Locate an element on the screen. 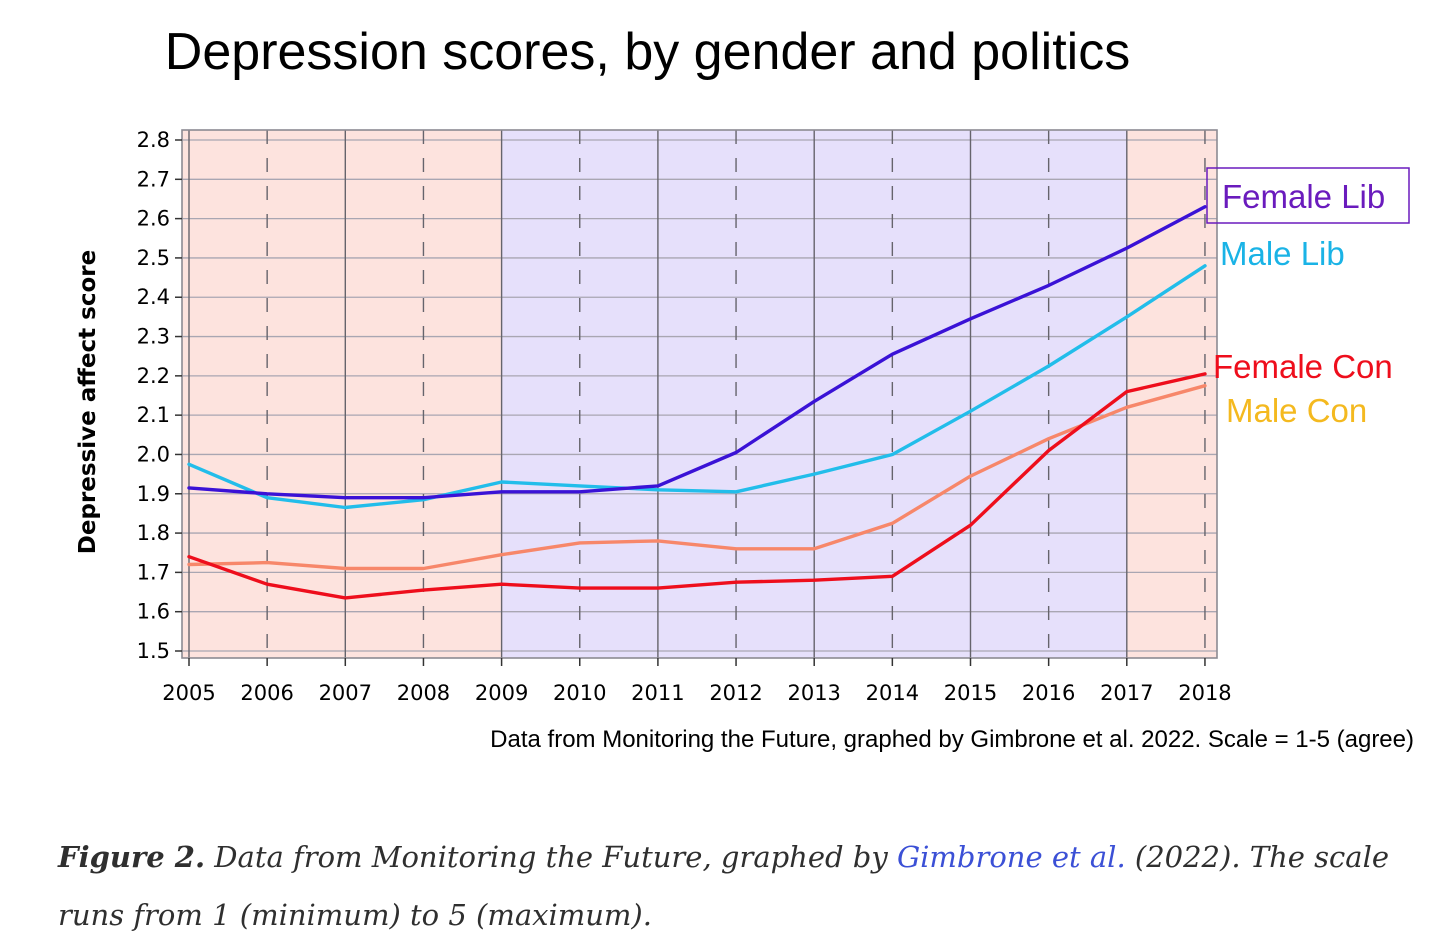 The image size is (1456, 944). x-tick-label: 2008 is located at coordinates (423, 693).